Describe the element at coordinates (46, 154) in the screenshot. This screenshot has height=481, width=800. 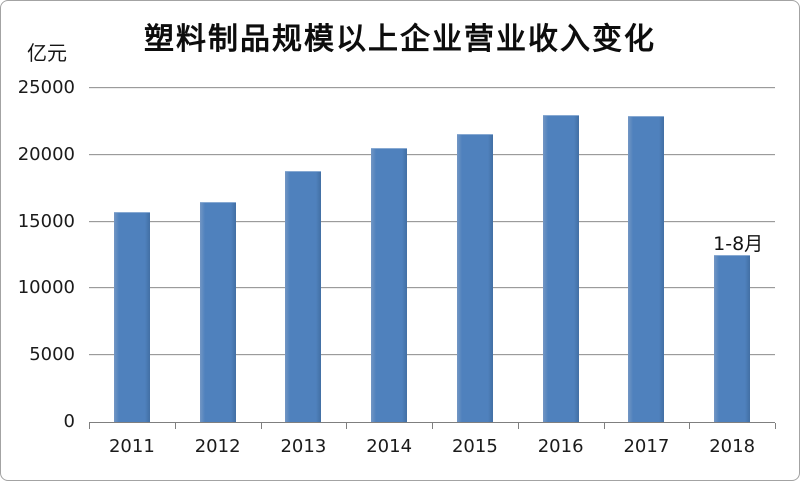
I see `y-tick-label-20000: 20000` at that location.